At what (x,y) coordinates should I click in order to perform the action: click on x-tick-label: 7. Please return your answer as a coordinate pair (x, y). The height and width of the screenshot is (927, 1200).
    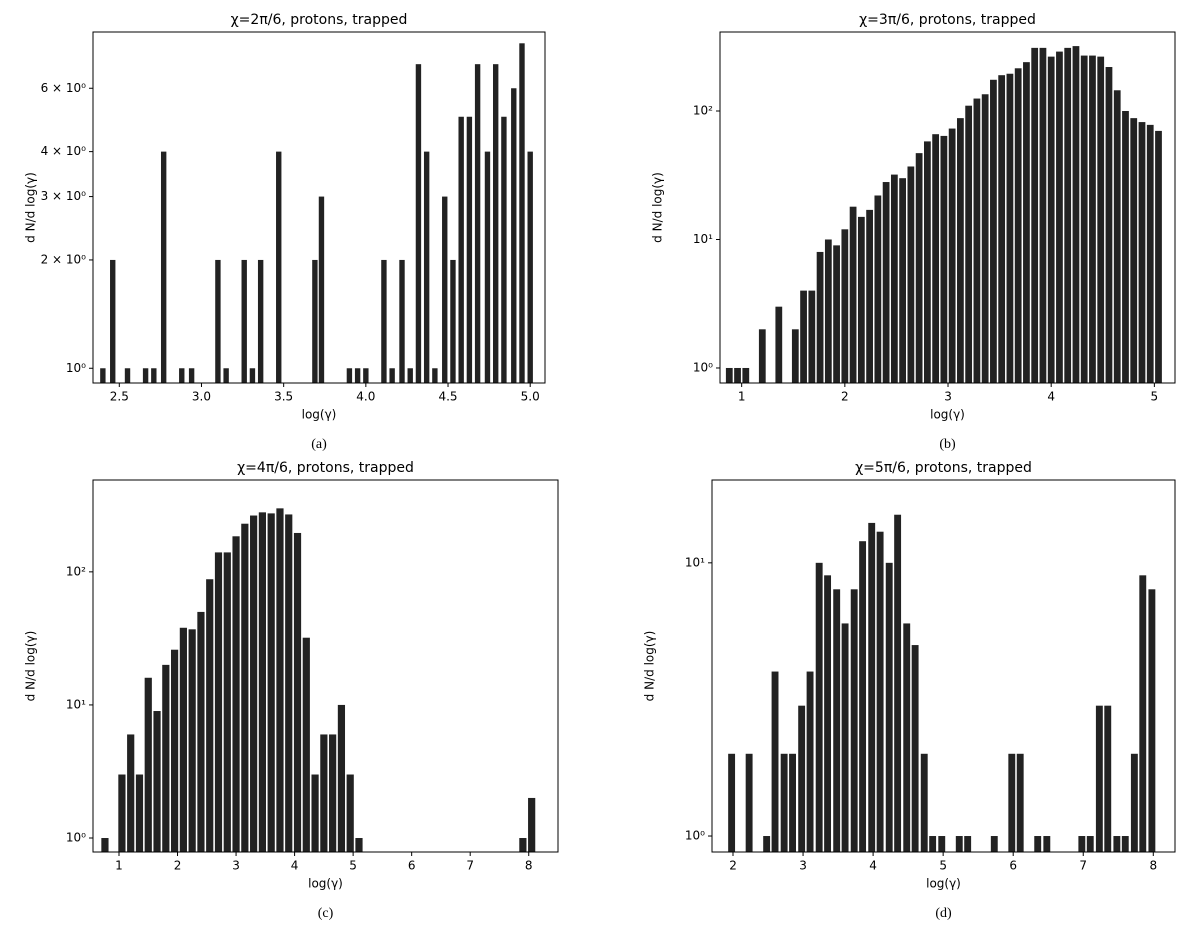
    Looking at the image, I should click on (1083, 866).